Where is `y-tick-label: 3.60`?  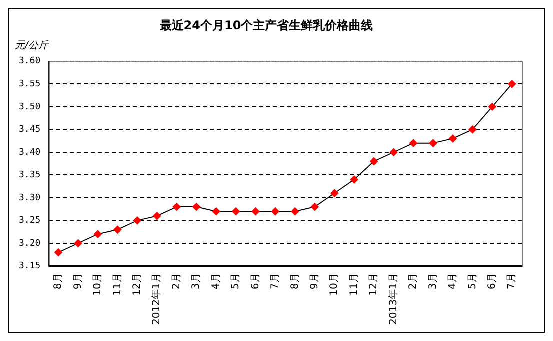
y-tick-label: 3.60 is located at coordinates (29, 61).